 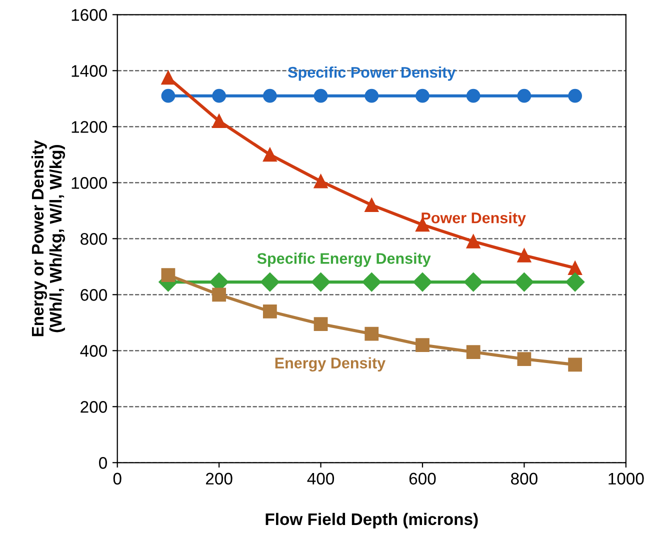 I want to click on x-tick-label: 1000, so click(x=626, y=478).